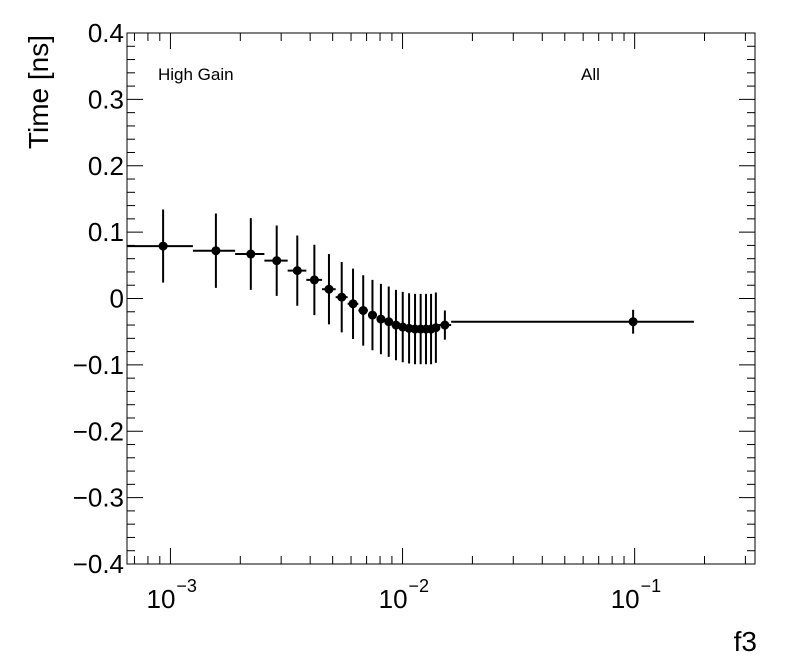 This screenshot has height=672, width=796. What do you see at coordinates (98, 298) in the screenshot?
I see `y-tick-labels: 0.4 0.3 0.2 0.1 0 −0.1 −0.2 −0.3 −0.4` at bounding box center [98, 298].